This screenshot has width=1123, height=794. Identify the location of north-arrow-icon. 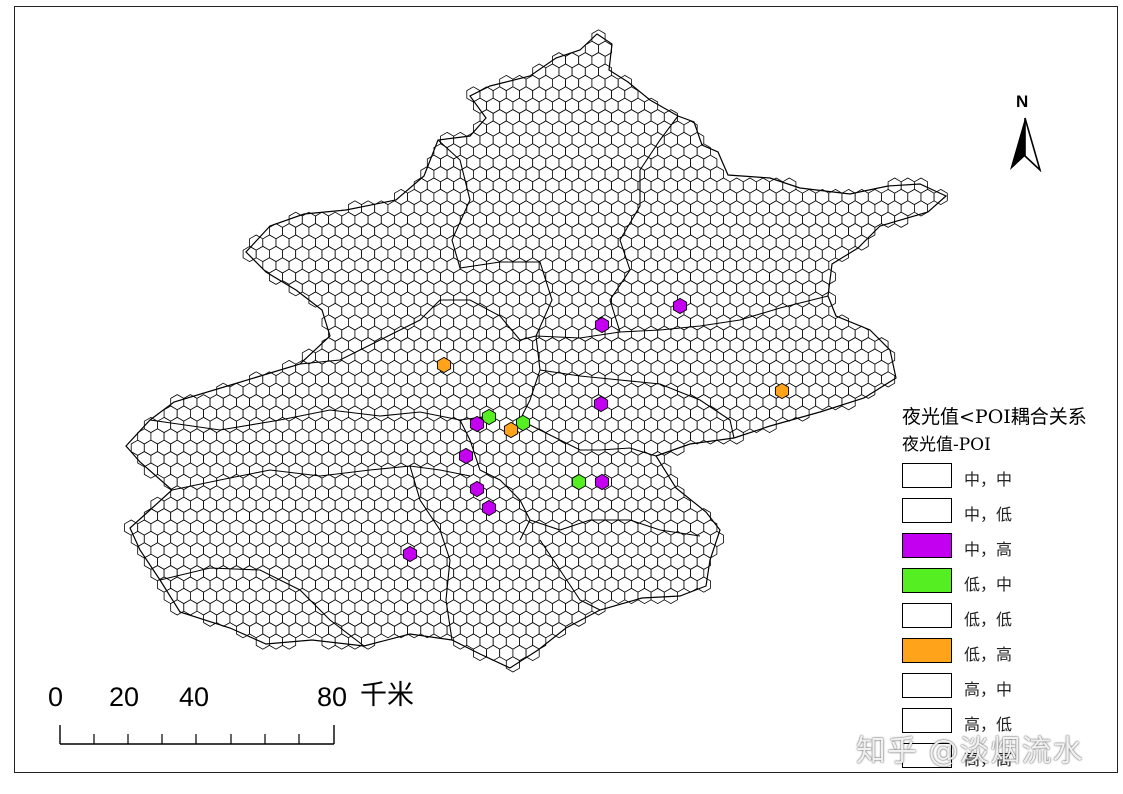
(1026, 144).